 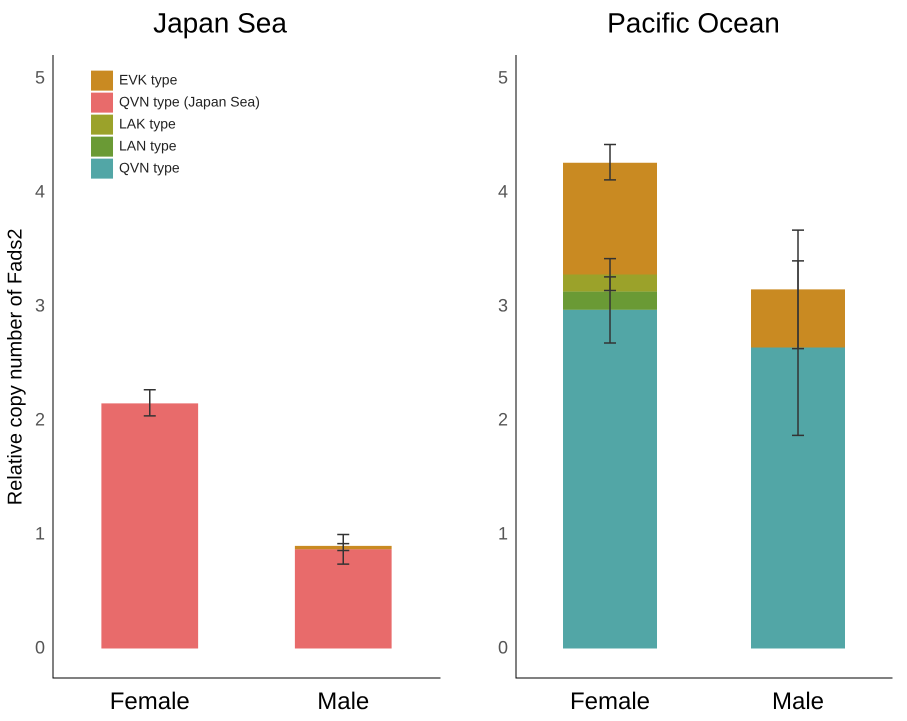 What do you see at coordinates (693, 23) in the screenshot?
I see `chart-title: Pacific Ocean` at bounding box center [693, 23].